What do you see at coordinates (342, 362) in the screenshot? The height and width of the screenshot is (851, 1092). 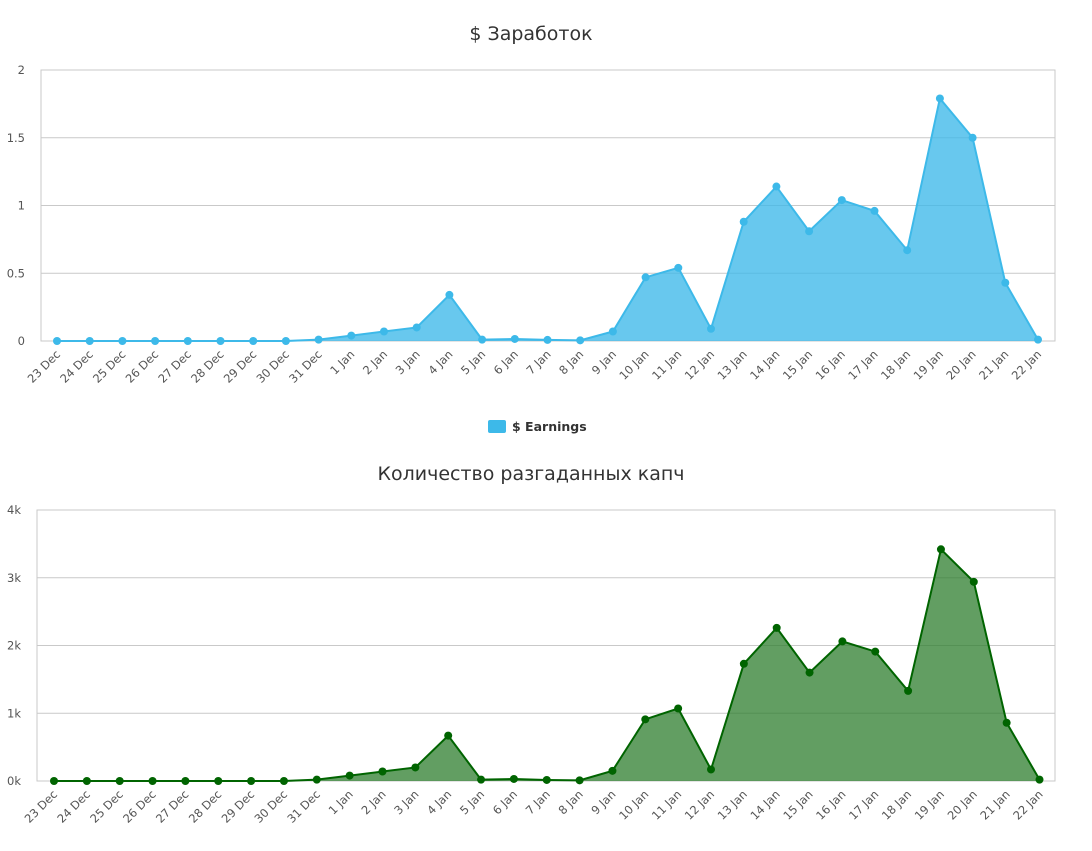 I see `earnings-x-tick-label: 1 Jan` at bounding box center [342, 362].